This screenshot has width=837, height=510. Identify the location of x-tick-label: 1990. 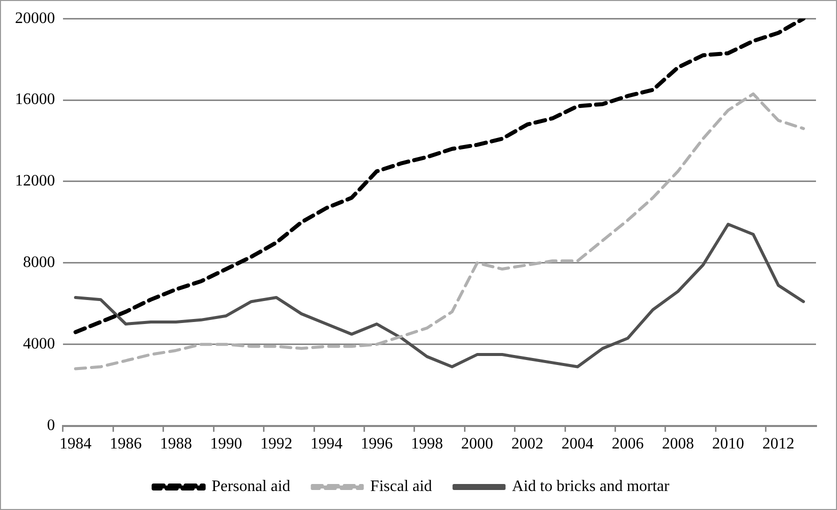
(226, 444).